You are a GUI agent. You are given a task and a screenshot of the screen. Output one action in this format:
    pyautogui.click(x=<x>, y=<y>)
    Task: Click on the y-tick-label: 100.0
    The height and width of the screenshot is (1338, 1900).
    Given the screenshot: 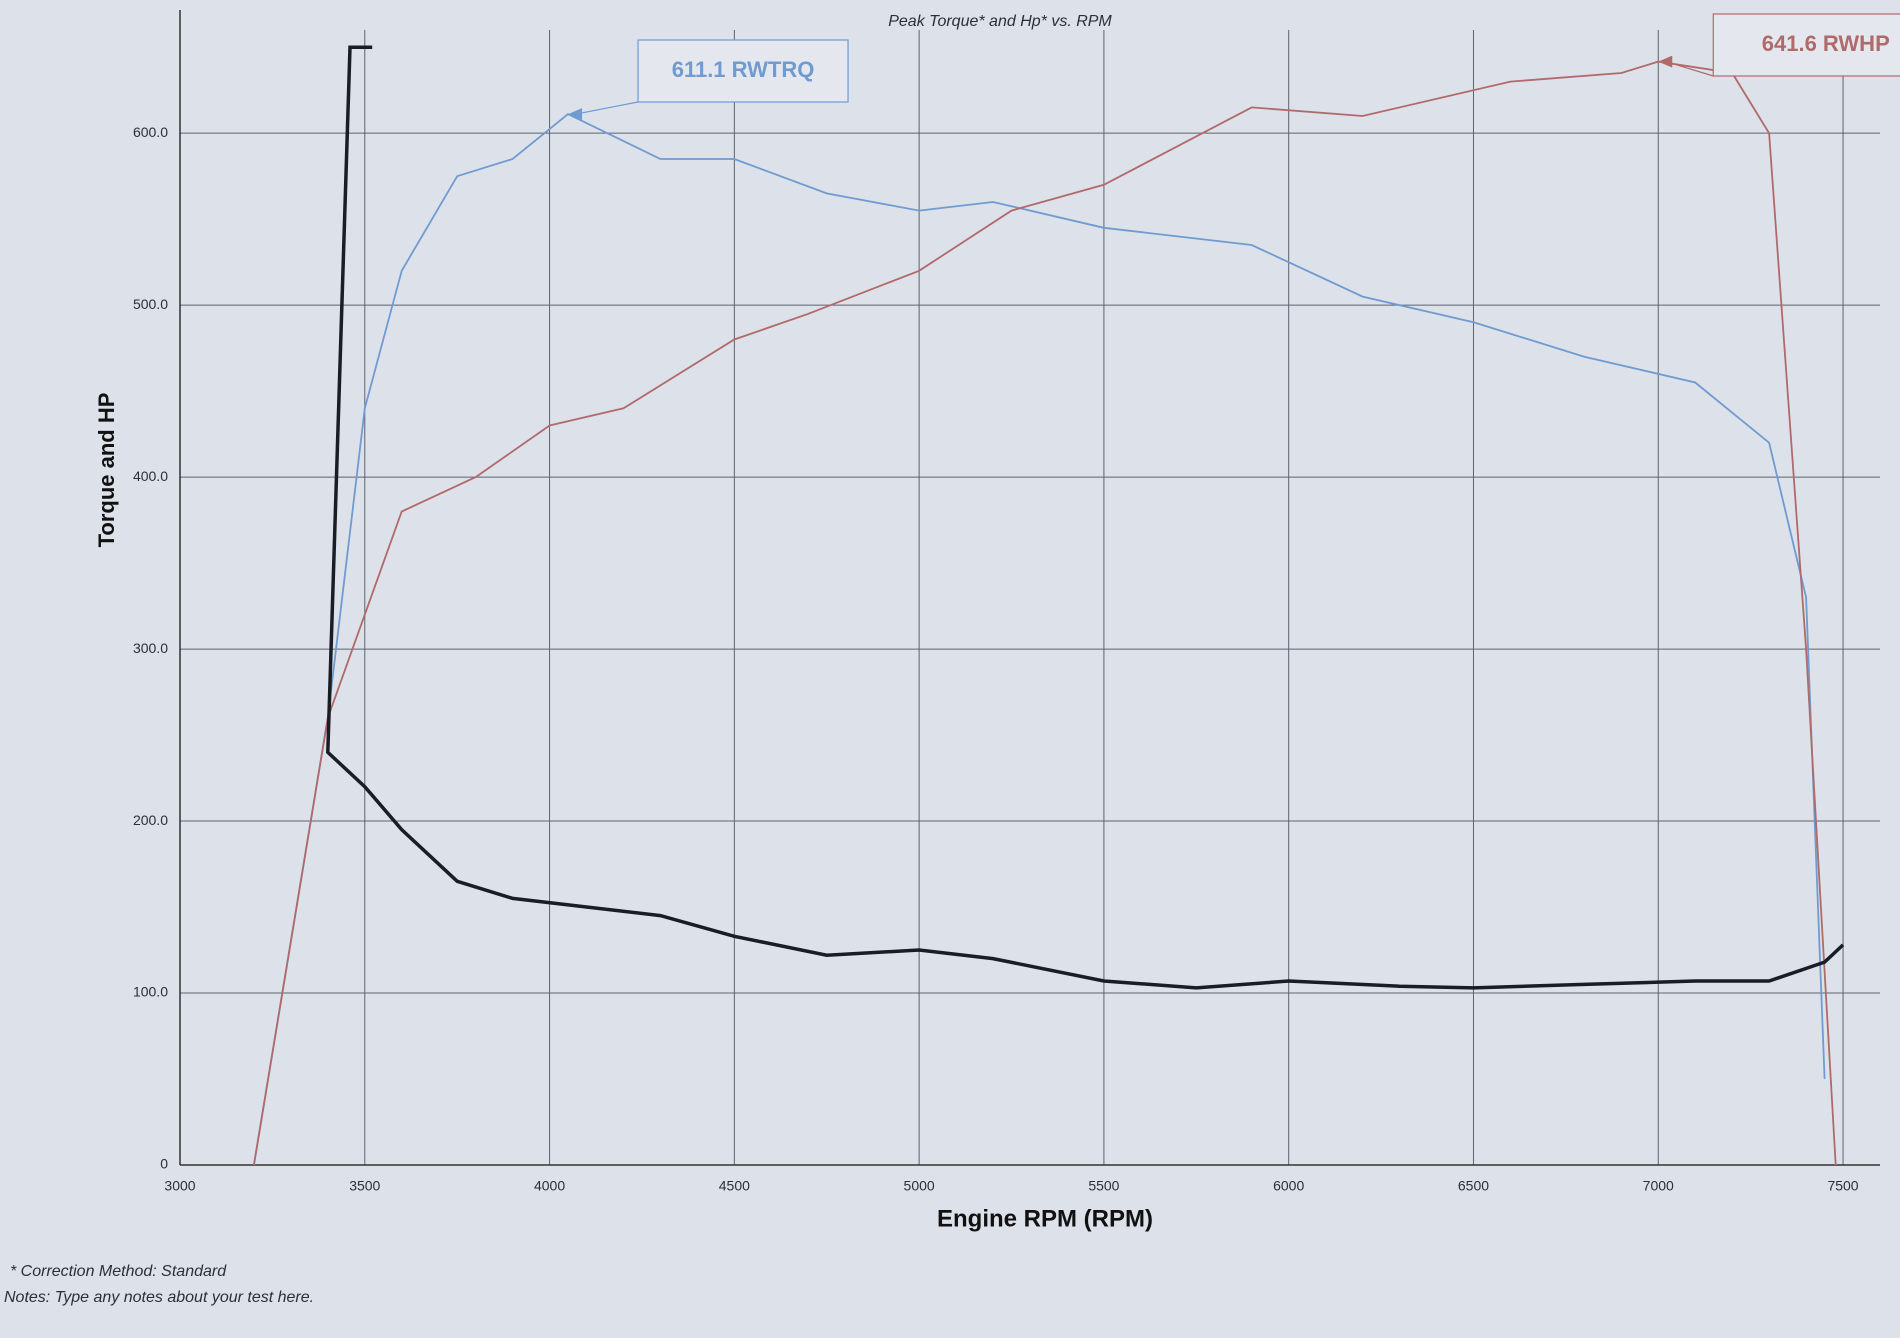 What is the action you would take?
    pyautogui.click(x=150, y=992)
    